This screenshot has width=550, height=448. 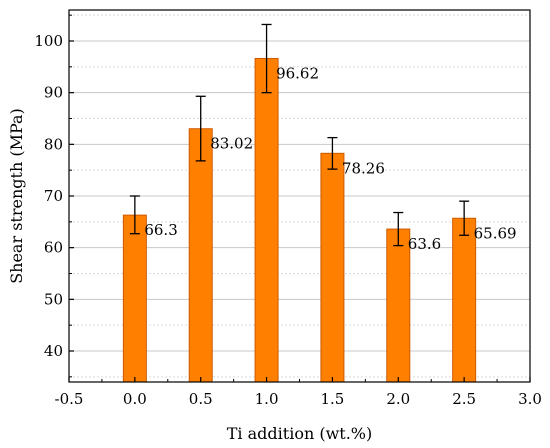 I want to click on x-tick-label: 1.0, so click(x=267, y=399).